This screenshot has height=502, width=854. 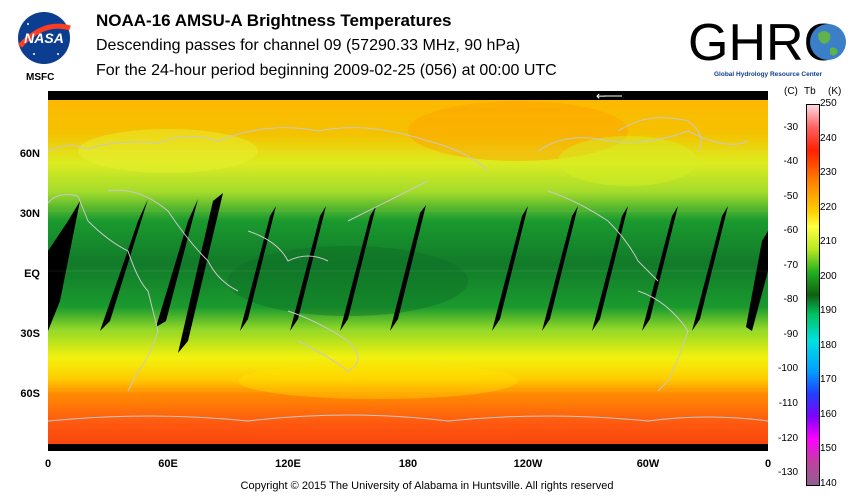 I want to click on ghrc-logo: GHRC Global Hydrology Resource Center, so click(x=768, y=45).